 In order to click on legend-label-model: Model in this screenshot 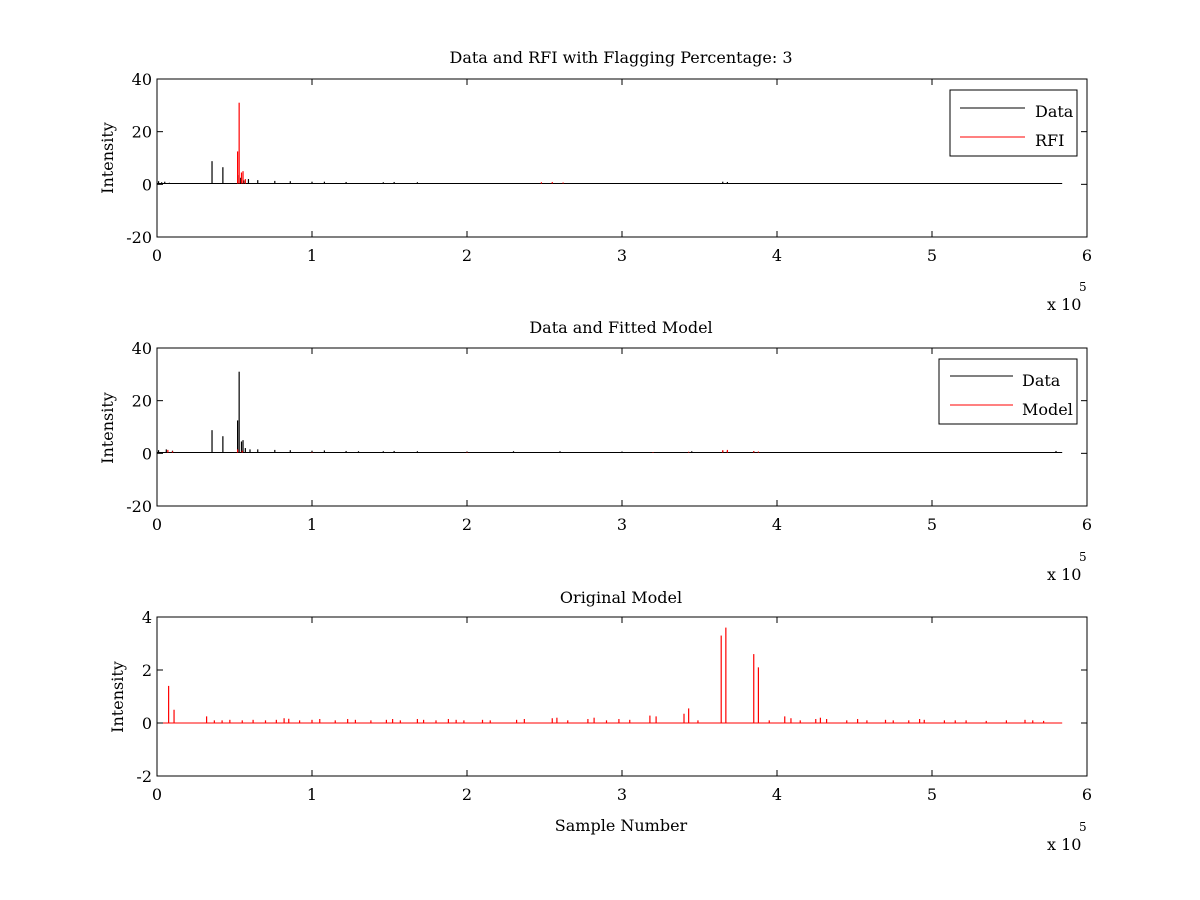, I will do `click(1047, 409)`.